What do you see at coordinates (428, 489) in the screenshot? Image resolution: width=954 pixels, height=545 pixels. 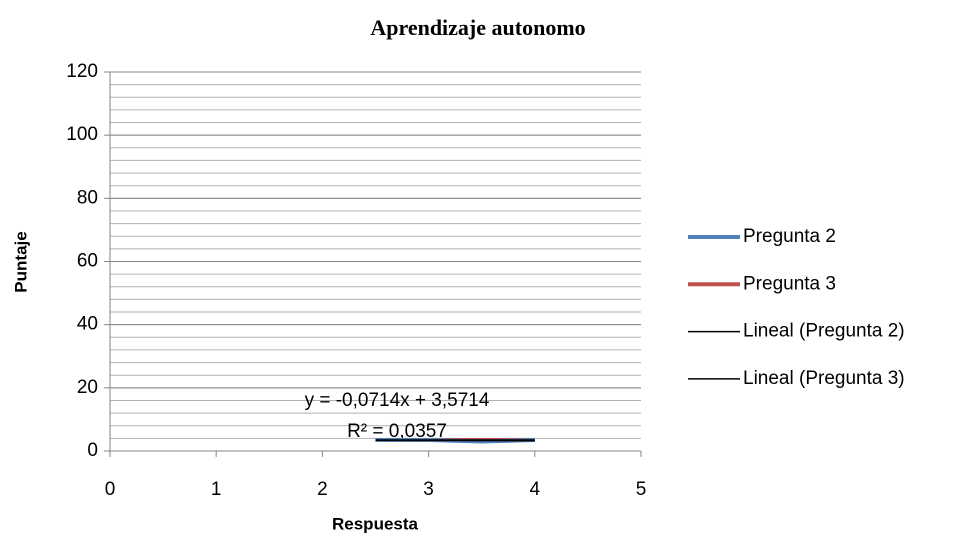 I see `x-tick-label: 3` at bounding box center [428, 489].